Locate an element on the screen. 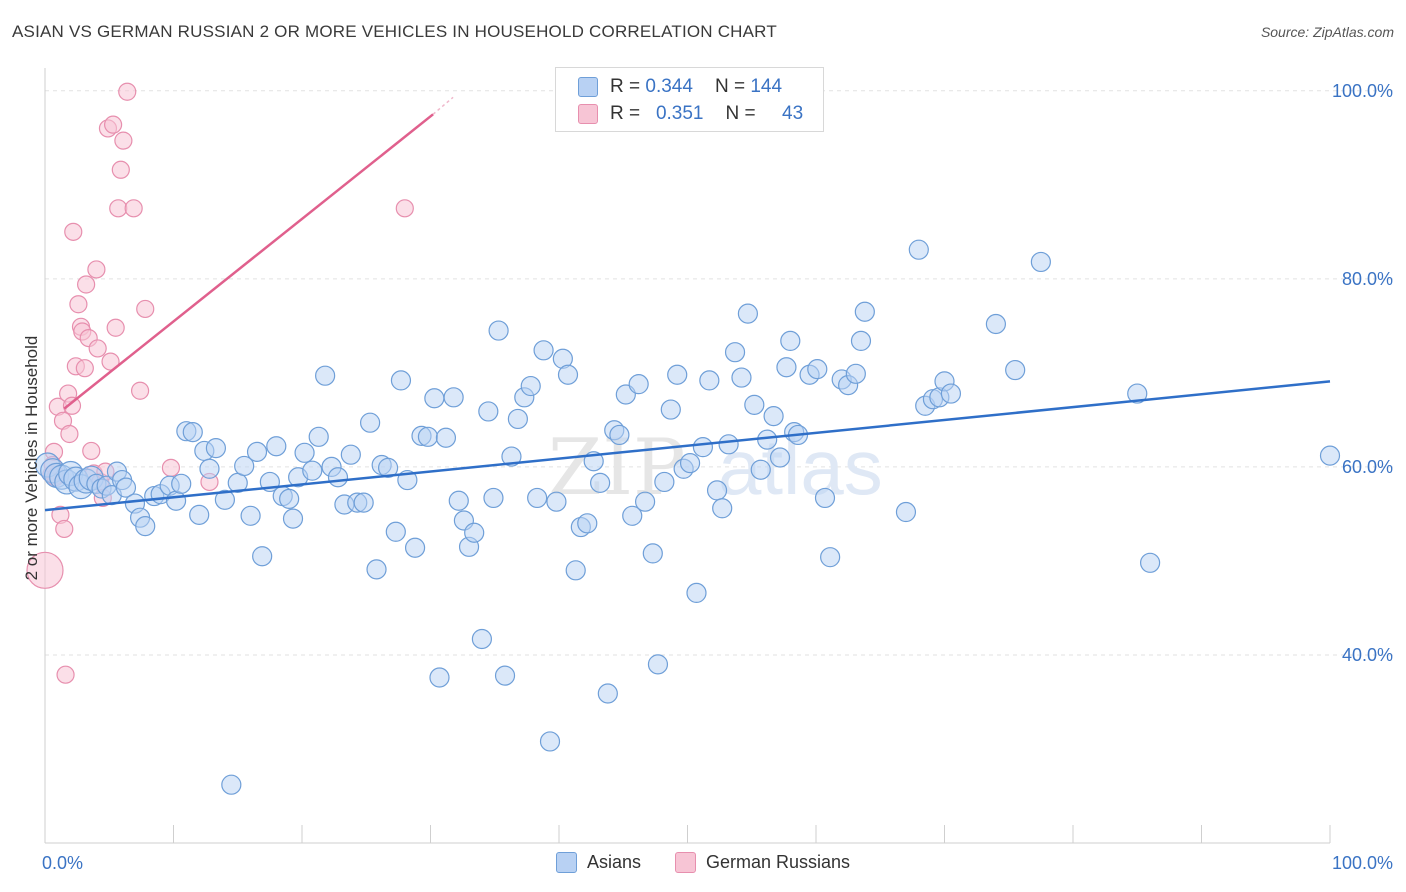 This screenshot has height=892, width=1406. legend-item-asians: Asians is located at coordinates (598, 862).